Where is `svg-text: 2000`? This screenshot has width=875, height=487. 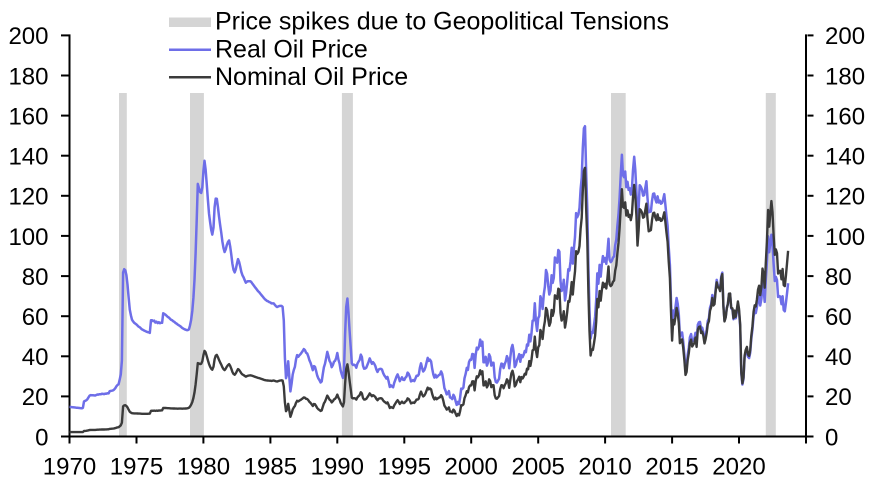
svg-text: 2000 is located at coordinates (471, 467).